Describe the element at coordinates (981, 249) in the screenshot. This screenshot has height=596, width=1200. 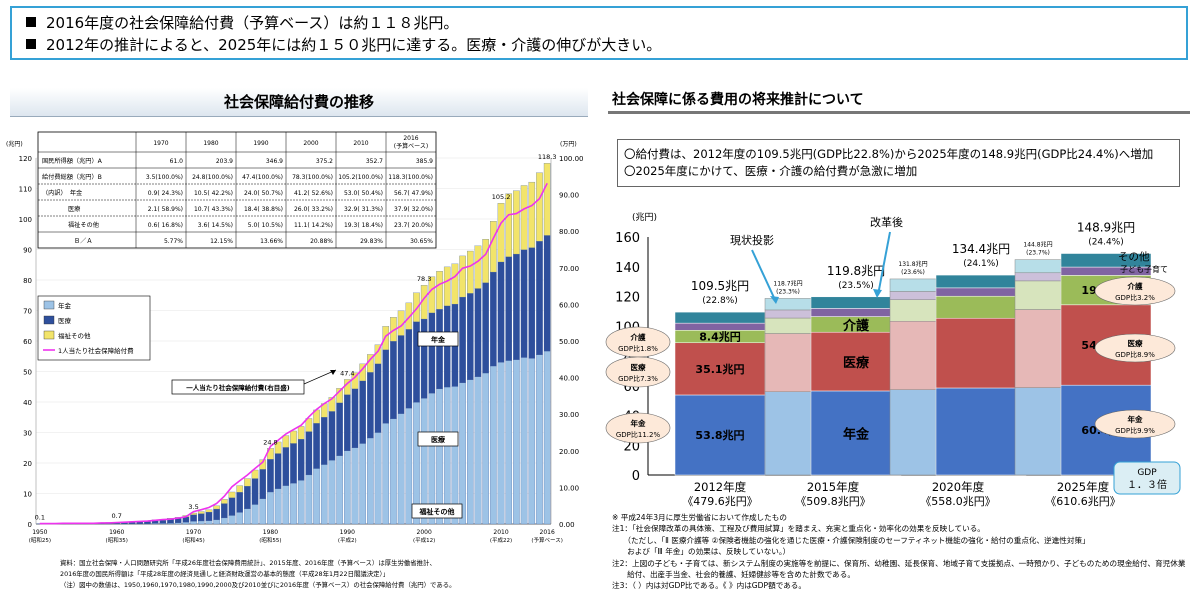
I see `total-value-label: 134.4兆円` at that location.